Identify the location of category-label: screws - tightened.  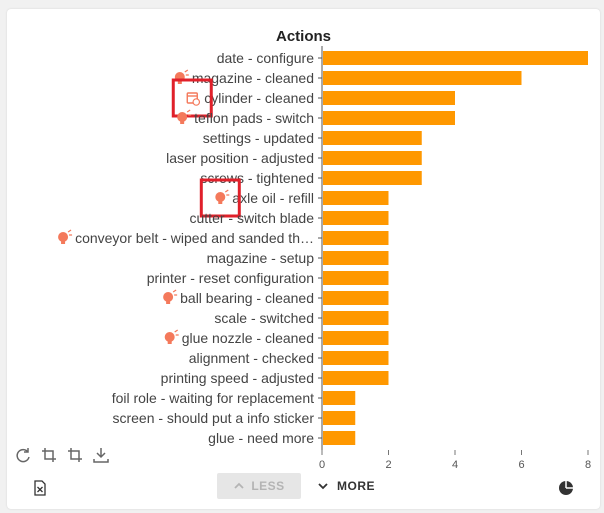
(257, 178).